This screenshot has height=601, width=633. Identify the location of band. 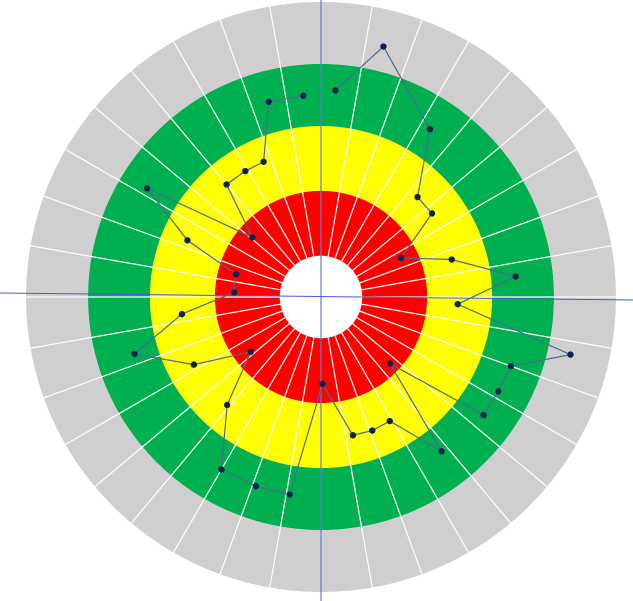
(321, 297).